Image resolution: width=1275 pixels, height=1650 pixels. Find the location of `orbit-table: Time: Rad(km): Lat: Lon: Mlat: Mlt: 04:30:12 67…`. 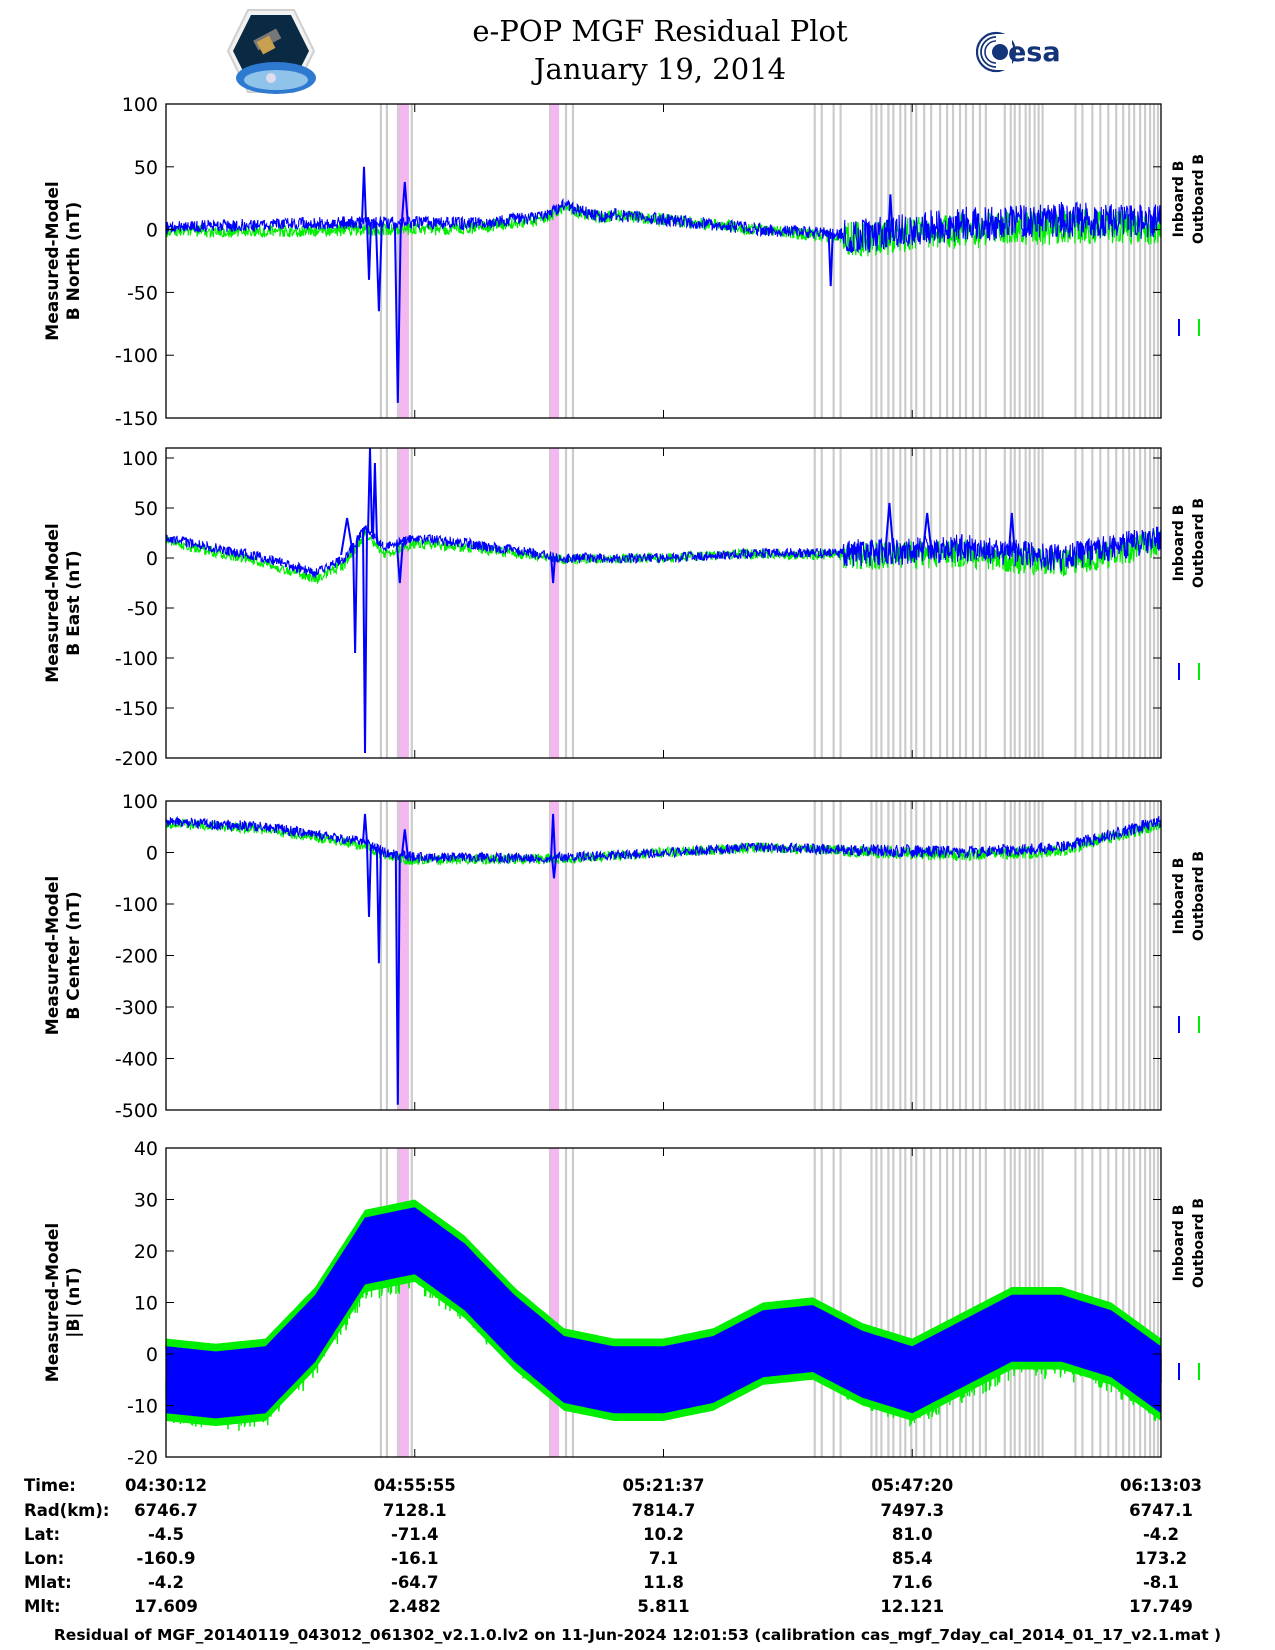

orbit-table: Time: Rad(km): Lat: Lon: Mlat: Mlt: 04:30:12 67… is located at coordinates (613, 1546).